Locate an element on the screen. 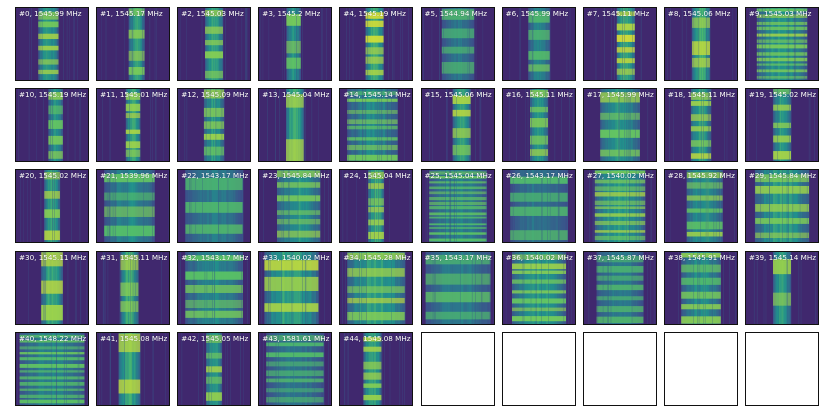 The image size is (830, 418). panel-label: #22, 1543.17 MHz is located at coordinates (215, 176).